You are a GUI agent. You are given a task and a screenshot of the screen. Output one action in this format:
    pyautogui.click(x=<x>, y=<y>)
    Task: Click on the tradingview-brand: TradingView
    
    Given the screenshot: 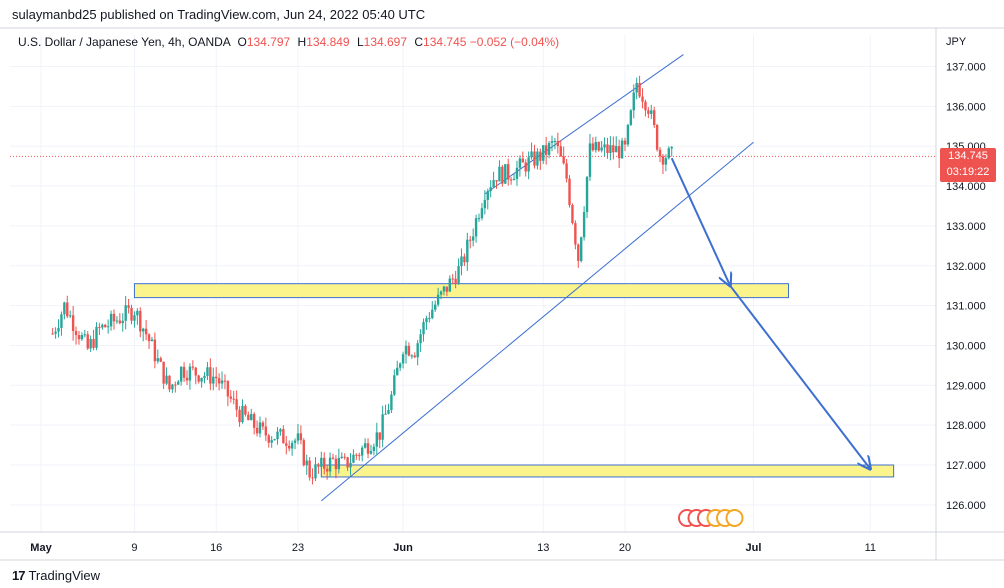 What is the action you would take?
    pyautogui.click(x=64, y=575)
    